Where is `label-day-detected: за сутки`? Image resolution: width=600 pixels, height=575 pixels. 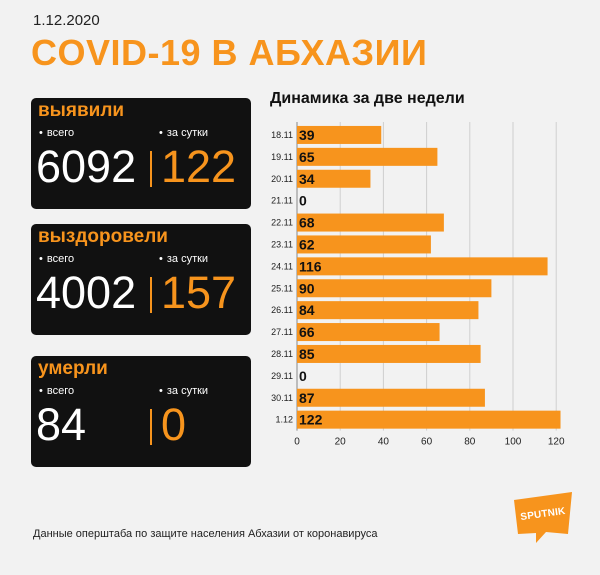 label-day-detected: за сутки is located at coordinates (183, 133).